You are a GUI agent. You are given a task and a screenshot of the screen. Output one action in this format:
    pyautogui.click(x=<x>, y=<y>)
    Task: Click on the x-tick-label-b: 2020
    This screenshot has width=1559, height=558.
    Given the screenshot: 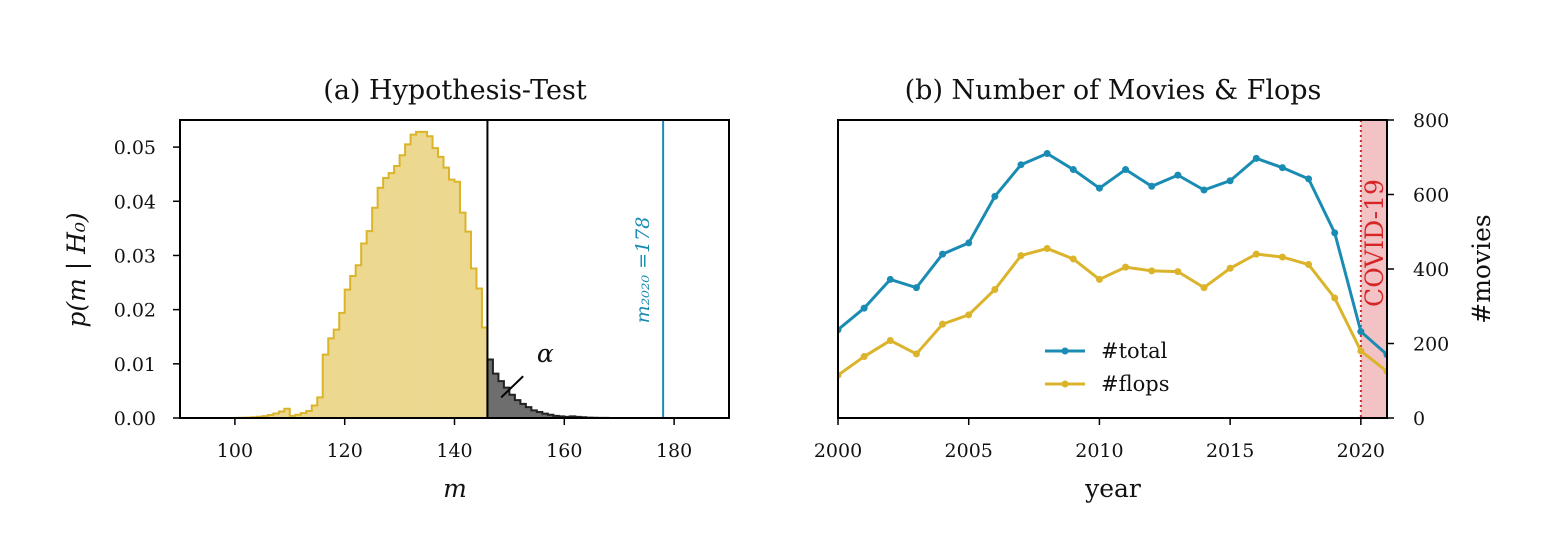 What is the action you would take?
    pyautogui.click(x=1361, y=451)
    